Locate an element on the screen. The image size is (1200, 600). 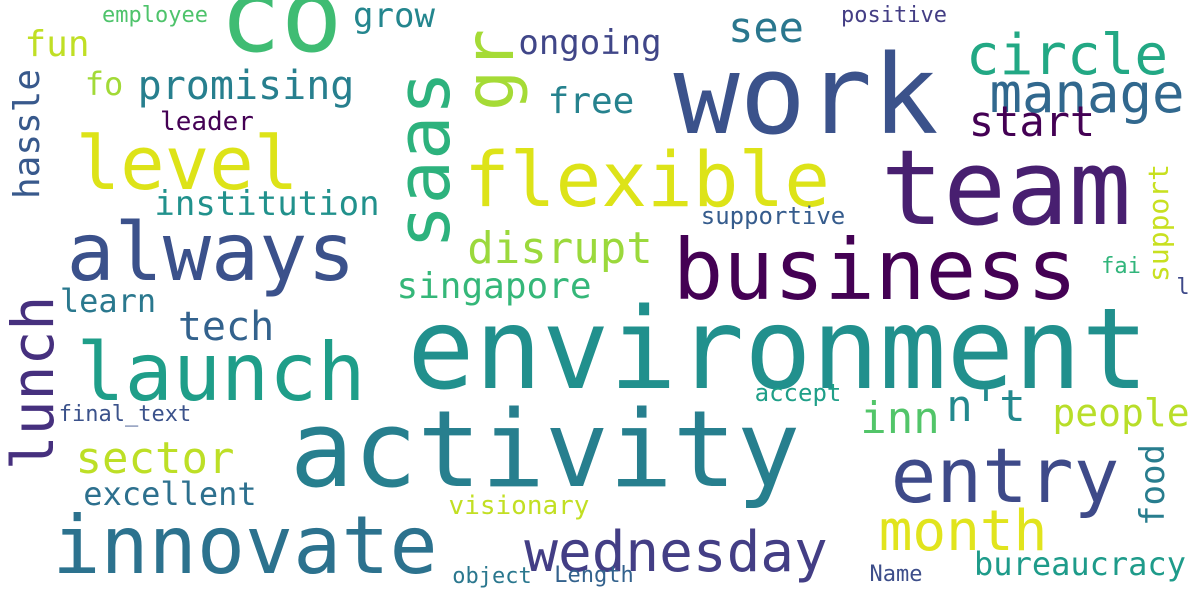
word-tech: tech is located at coordinates (226, 327).